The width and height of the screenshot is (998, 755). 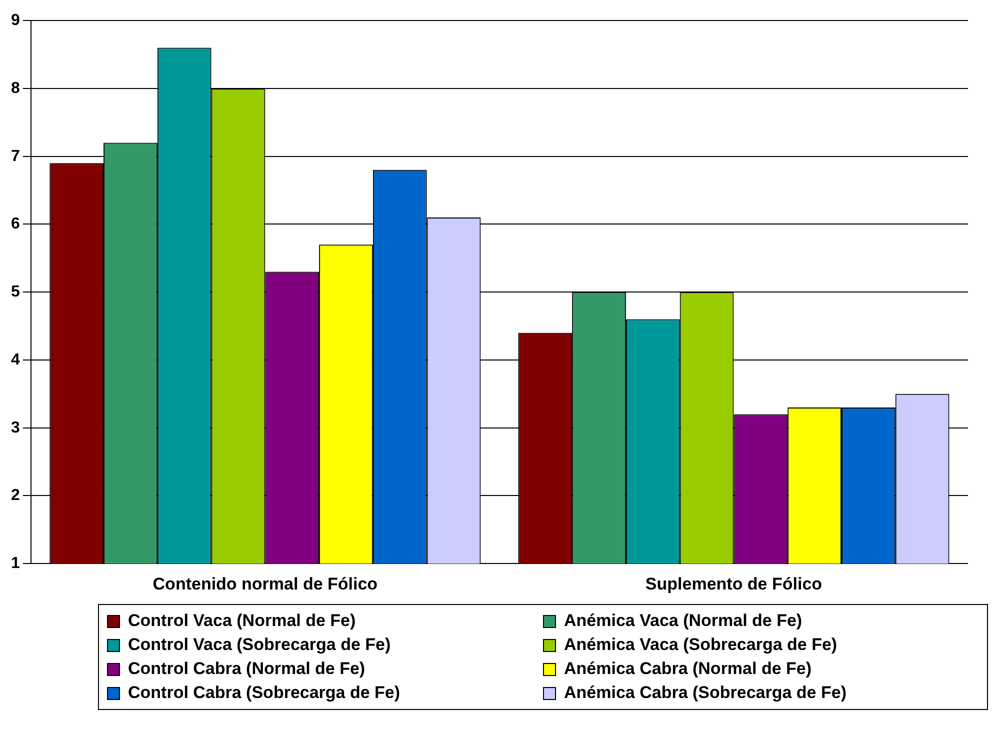 What do you see at coordinates (15, 359) in the screenshot?
I see `y-tick-label: 4` at bounding box center [15, 359].